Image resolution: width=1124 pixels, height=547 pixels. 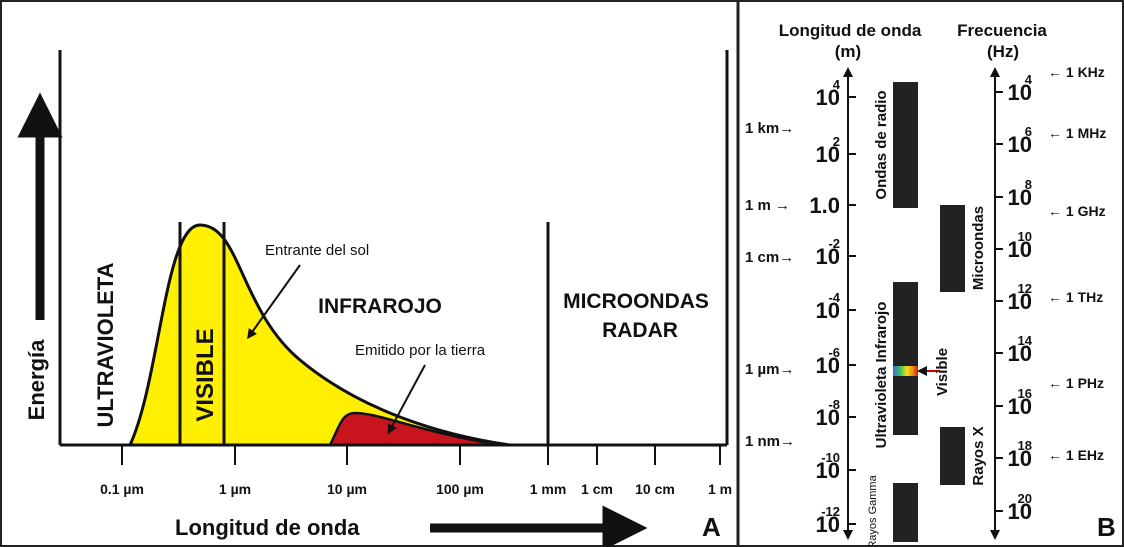 What do you see at coordinates (548, 489) in the screenshot?
I see `x-tick-label: 1 mm` at bounding box center [548, 489].